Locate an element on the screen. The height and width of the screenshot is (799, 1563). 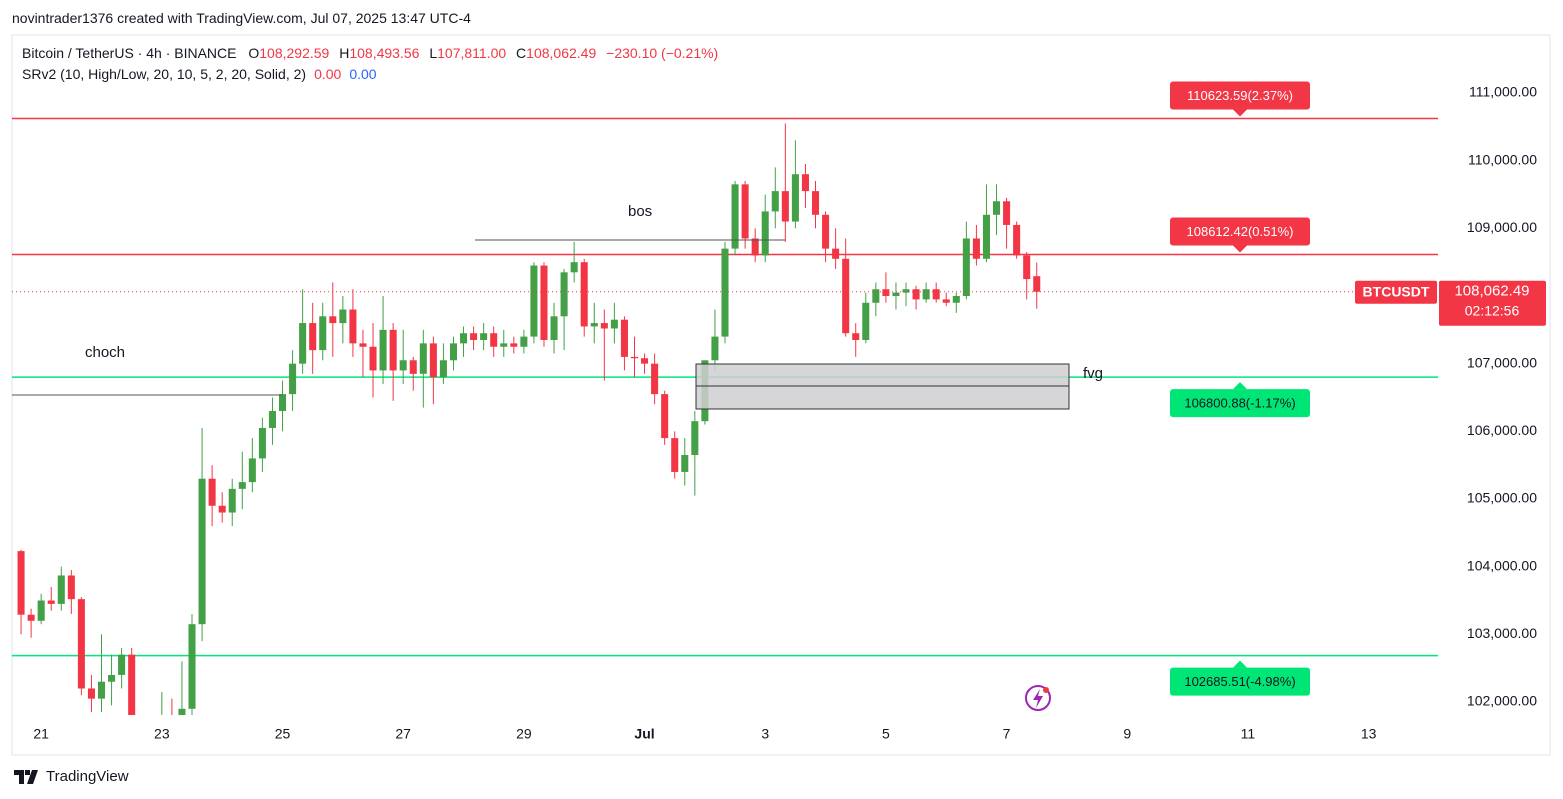
brand: TradingView is located at coordinates (87, 776).